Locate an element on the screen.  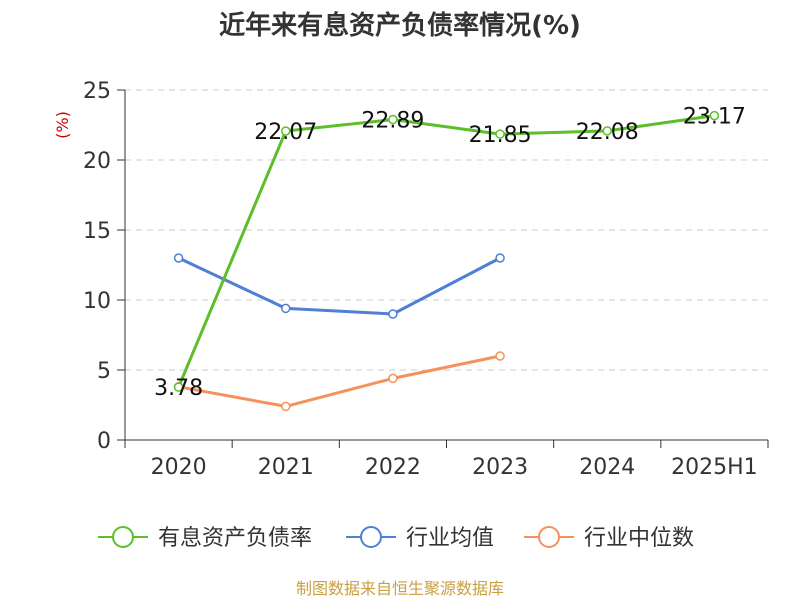
data-label: 22.07 is located at coordinates (285, 132).